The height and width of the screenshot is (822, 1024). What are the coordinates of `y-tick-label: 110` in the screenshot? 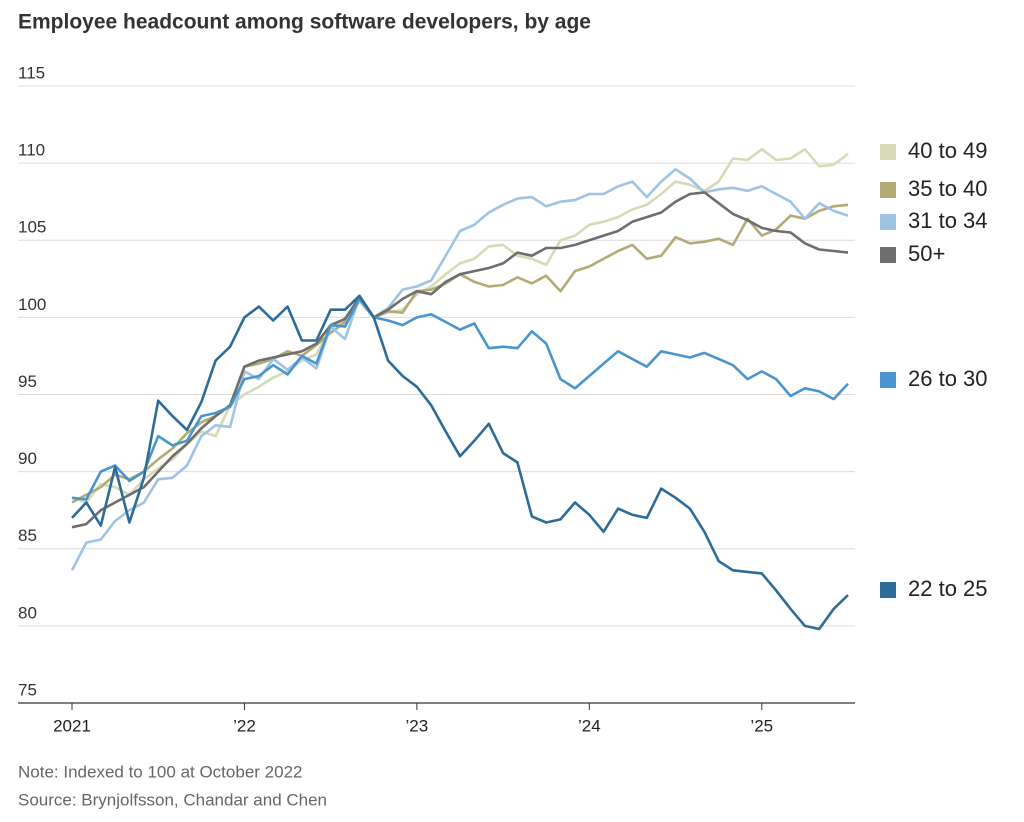 It's located at (31, 150).